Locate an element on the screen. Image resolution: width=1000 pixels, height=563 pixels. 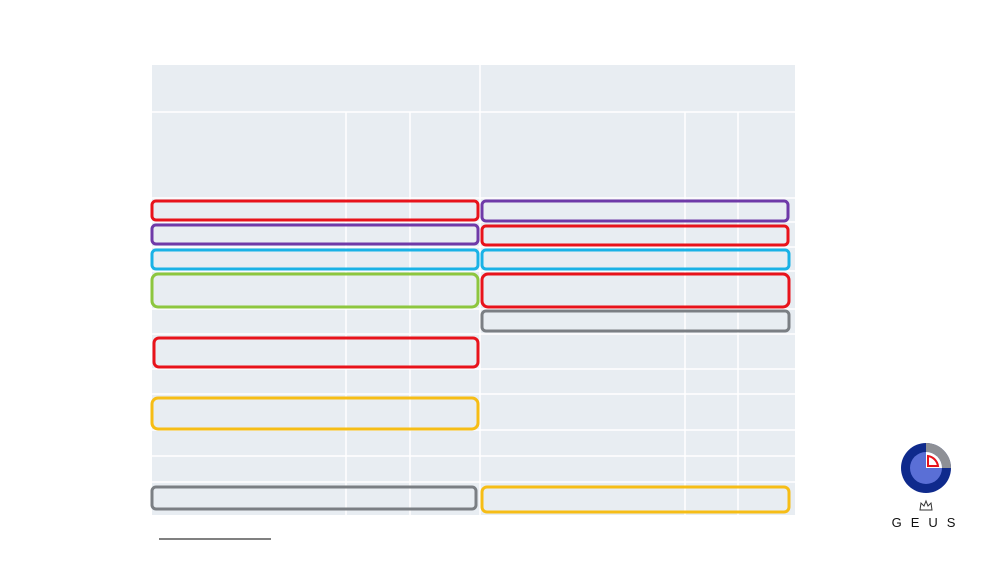
logo-arc is located at coordinates (938, 455).